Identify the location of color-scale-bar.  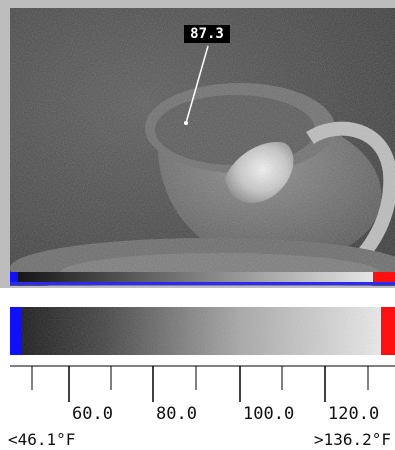
(202, 331).